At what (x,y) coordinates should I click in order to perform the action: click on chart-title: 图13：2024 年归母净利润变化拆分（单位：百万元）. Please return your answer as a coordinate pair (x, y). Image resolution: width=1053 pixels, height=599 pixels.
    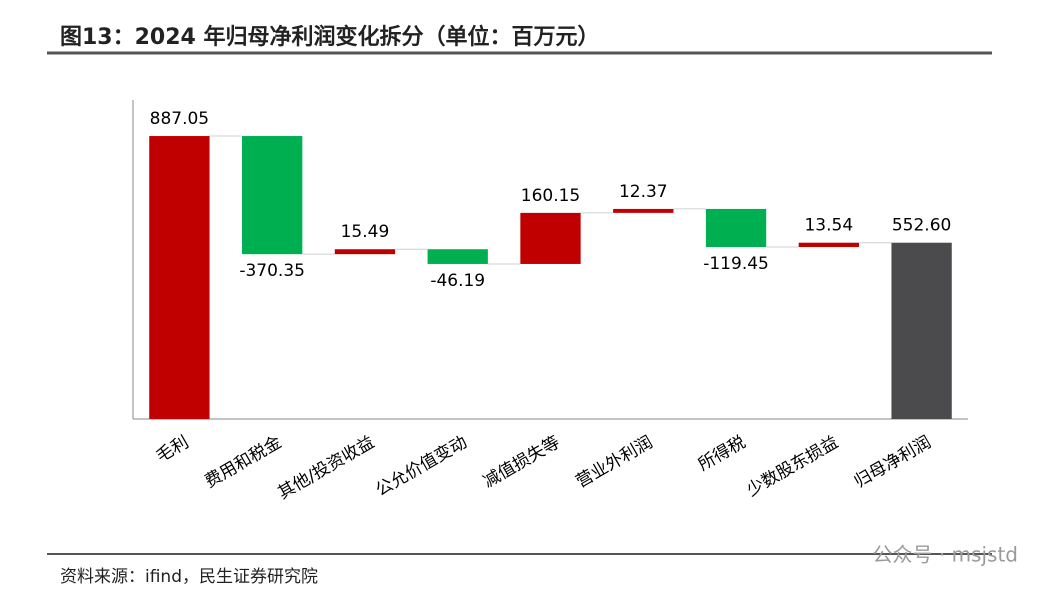
    Looking at the image, I should click on (330, 37).